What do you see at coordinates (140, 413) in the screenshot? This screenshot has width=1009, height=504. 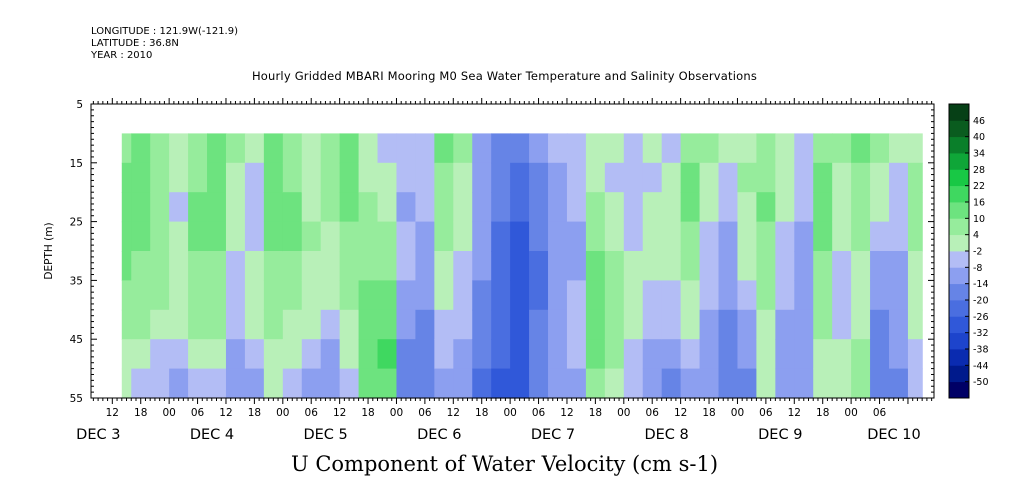 I see `x-tick-label: 18` at bounding box center [140, 413].